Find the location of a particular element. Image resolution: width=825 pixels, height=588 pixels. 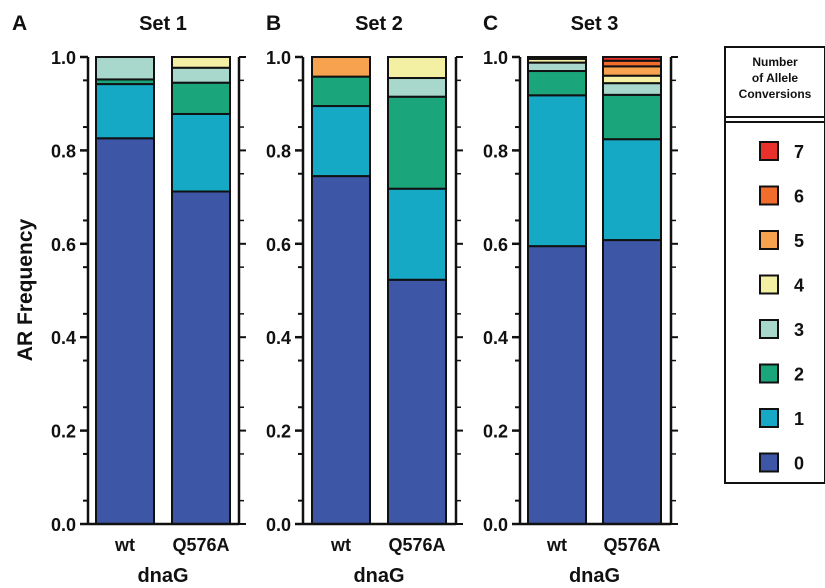

legend-label: 2 is located at coordinates (799, 375).